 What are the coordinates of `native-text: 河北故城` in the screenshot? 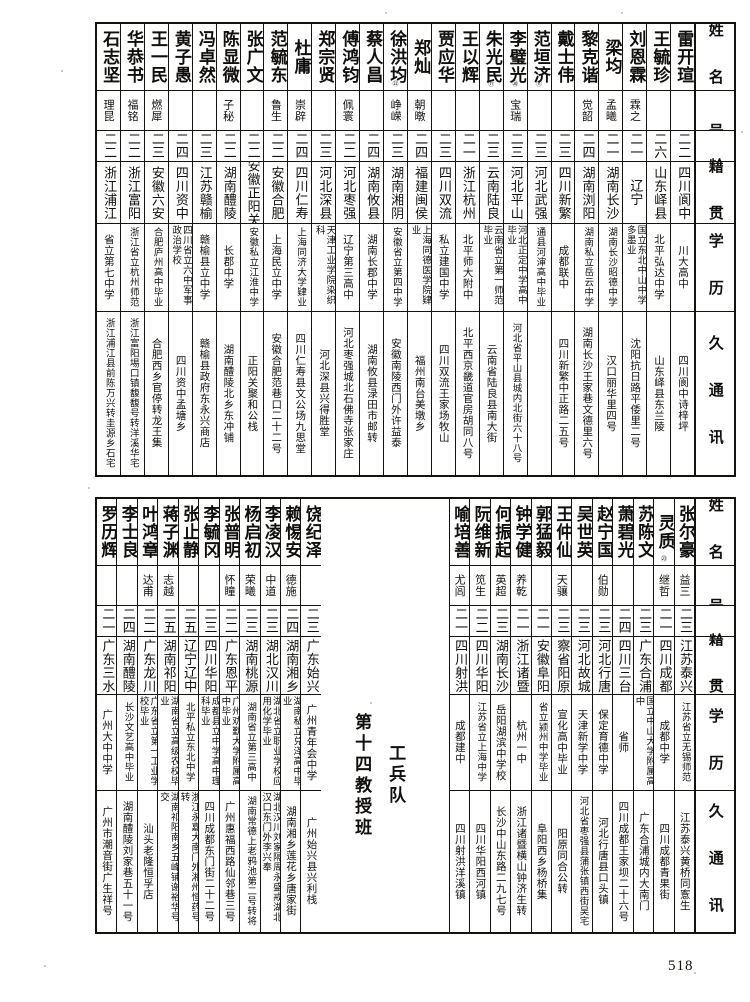 It's located at (582, 665).